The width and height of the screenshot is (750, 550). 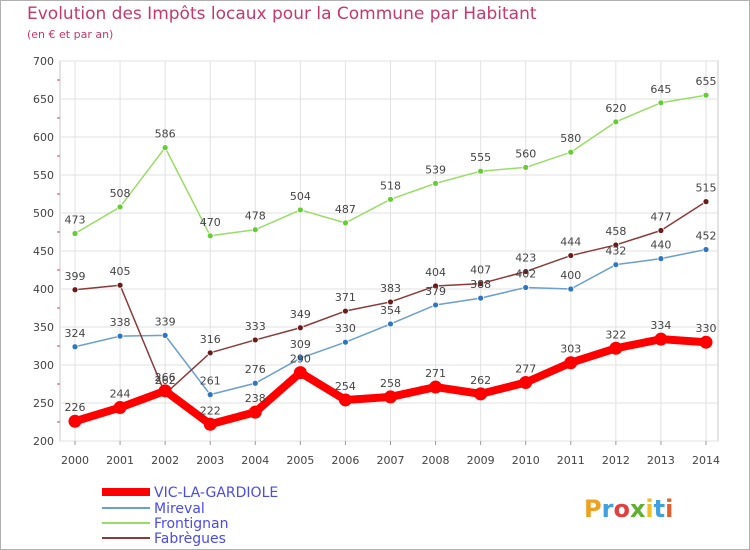 I want to click on data-label: 238, so click(x=255, y=398).